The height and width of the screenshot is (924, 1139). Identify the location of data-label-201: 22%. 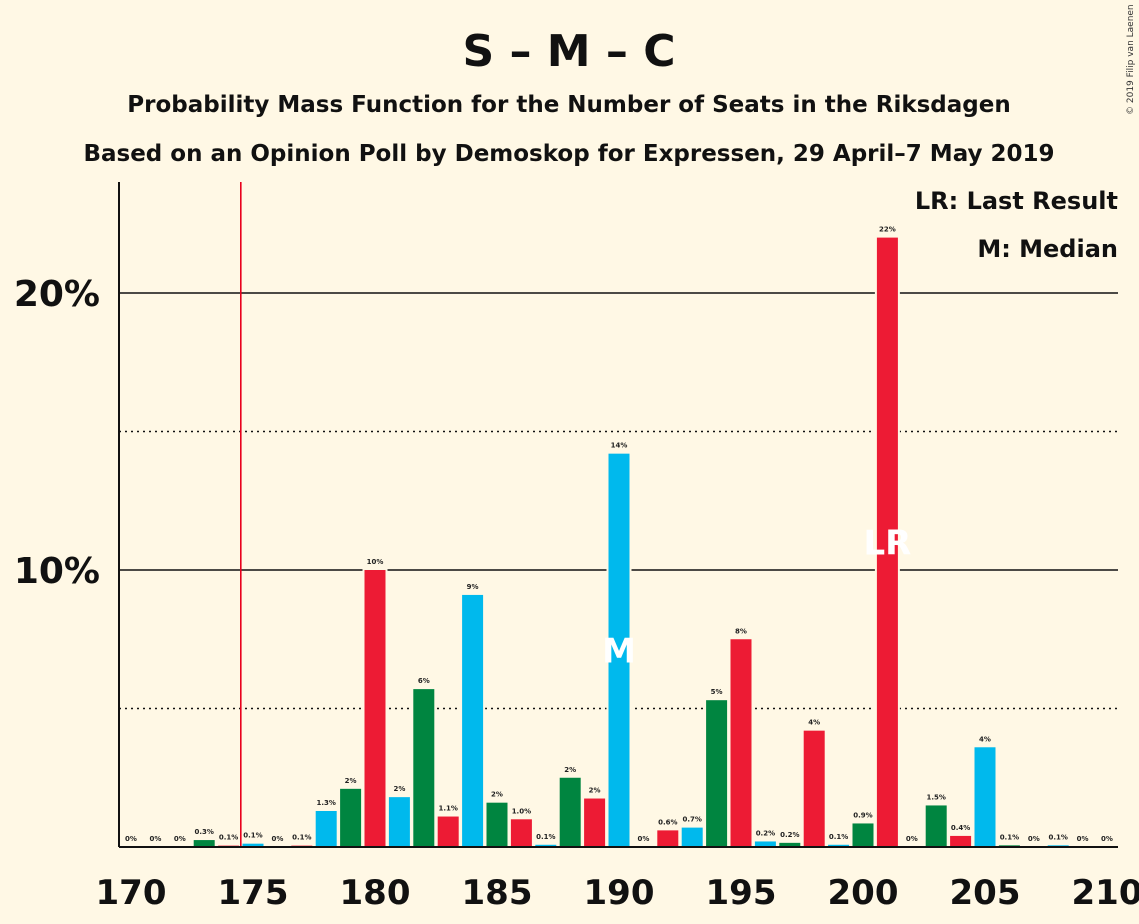
(887, 230).